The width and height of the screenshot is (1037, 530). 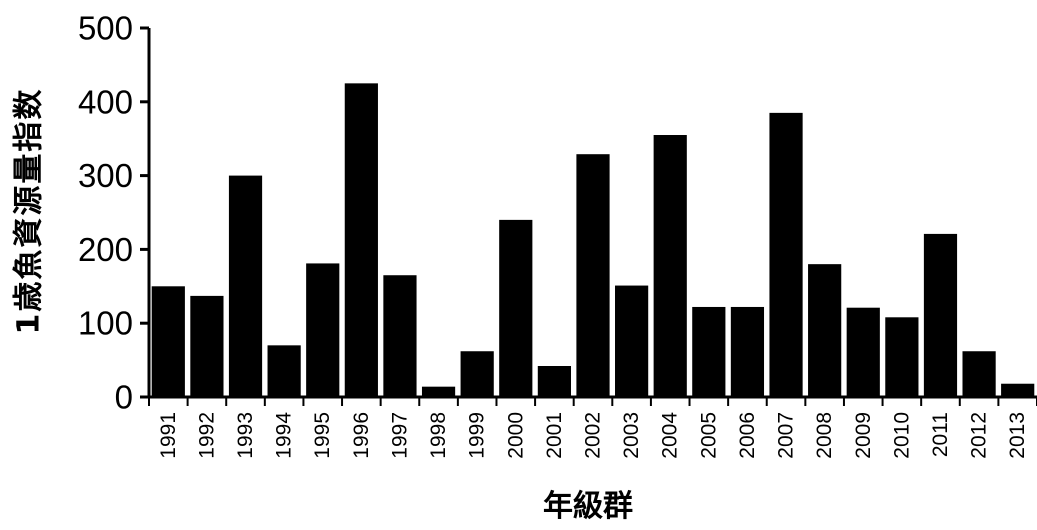 What do you see at coordinates (284, 371) in the screenshot?
I see `bar-1994` at bounding box center [284, 371].